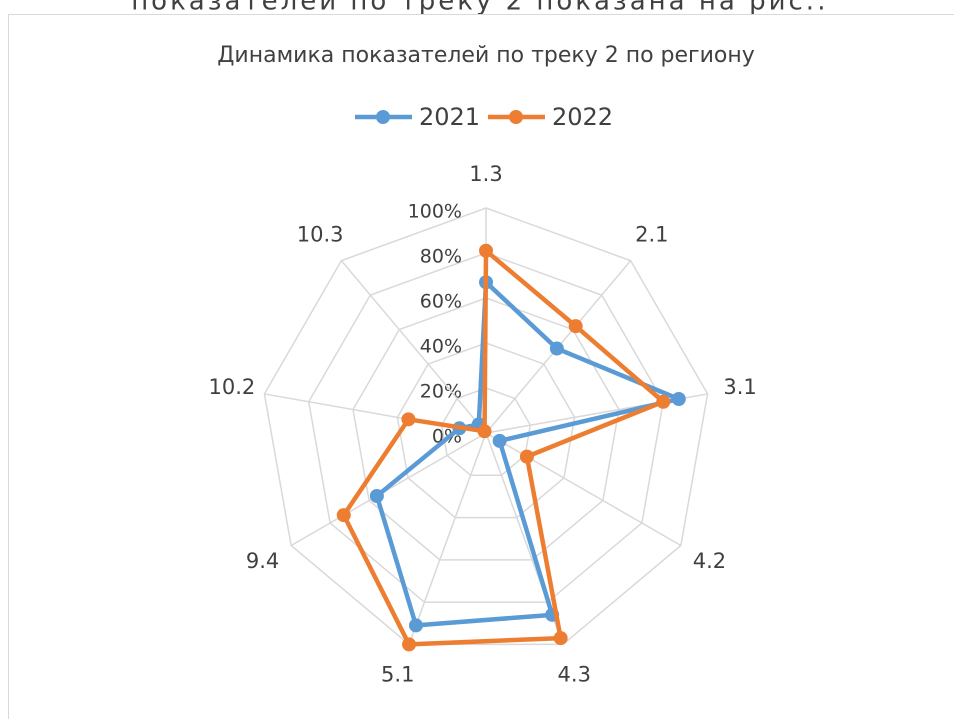 This screenshot has width=954, height=723. I want to click on category-label: 4.3, so click(574, 674).